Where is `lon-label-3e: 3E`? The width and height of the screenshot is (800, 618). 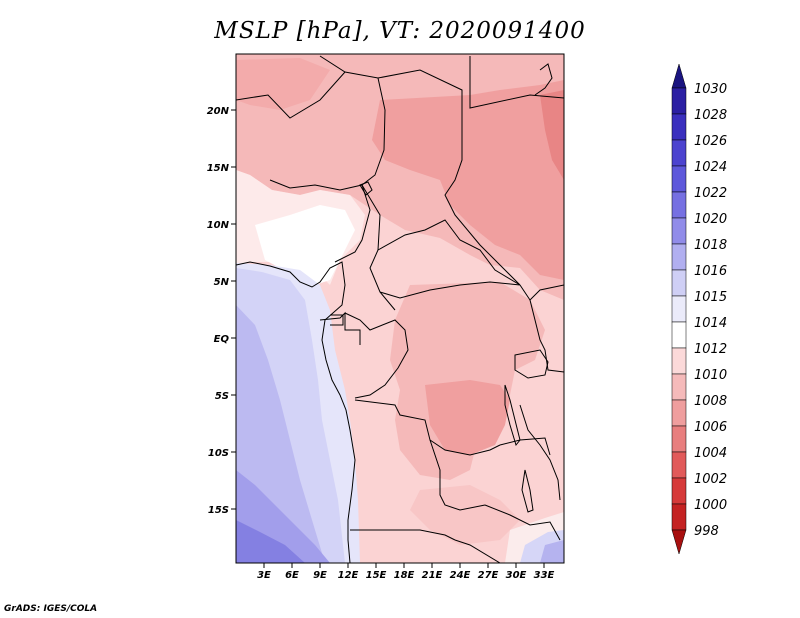 lon-label-3e: 3E is located at coordinates (264, 575).